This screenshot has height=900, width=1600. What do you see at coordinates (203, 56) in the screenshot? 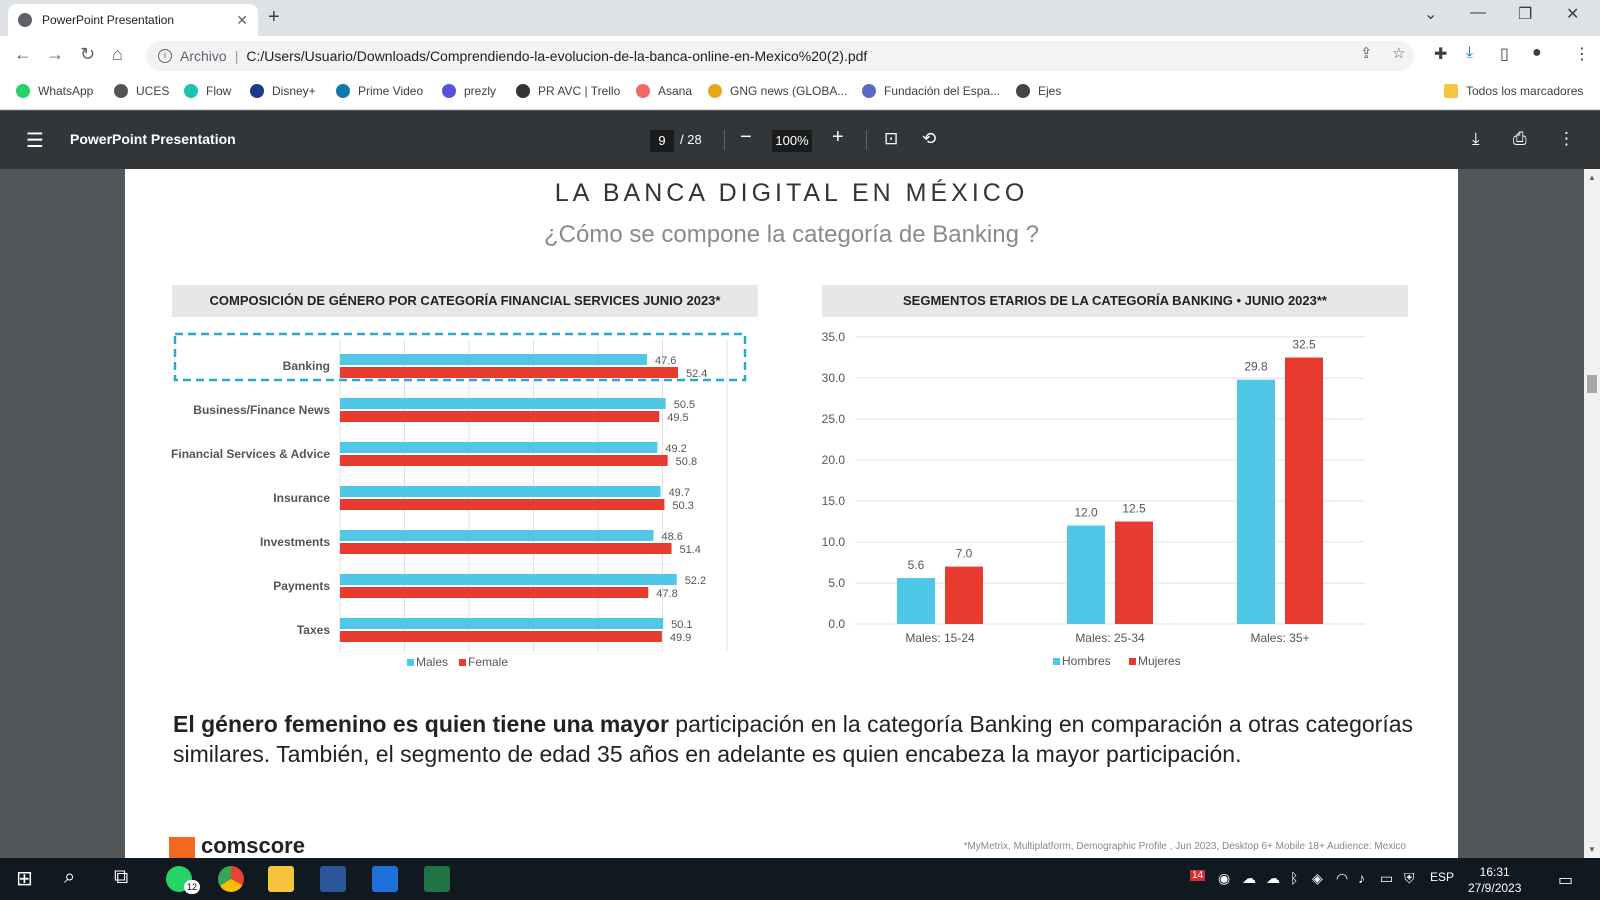
I see `url-scheme: Archivo` at bounding box center [203, 56].